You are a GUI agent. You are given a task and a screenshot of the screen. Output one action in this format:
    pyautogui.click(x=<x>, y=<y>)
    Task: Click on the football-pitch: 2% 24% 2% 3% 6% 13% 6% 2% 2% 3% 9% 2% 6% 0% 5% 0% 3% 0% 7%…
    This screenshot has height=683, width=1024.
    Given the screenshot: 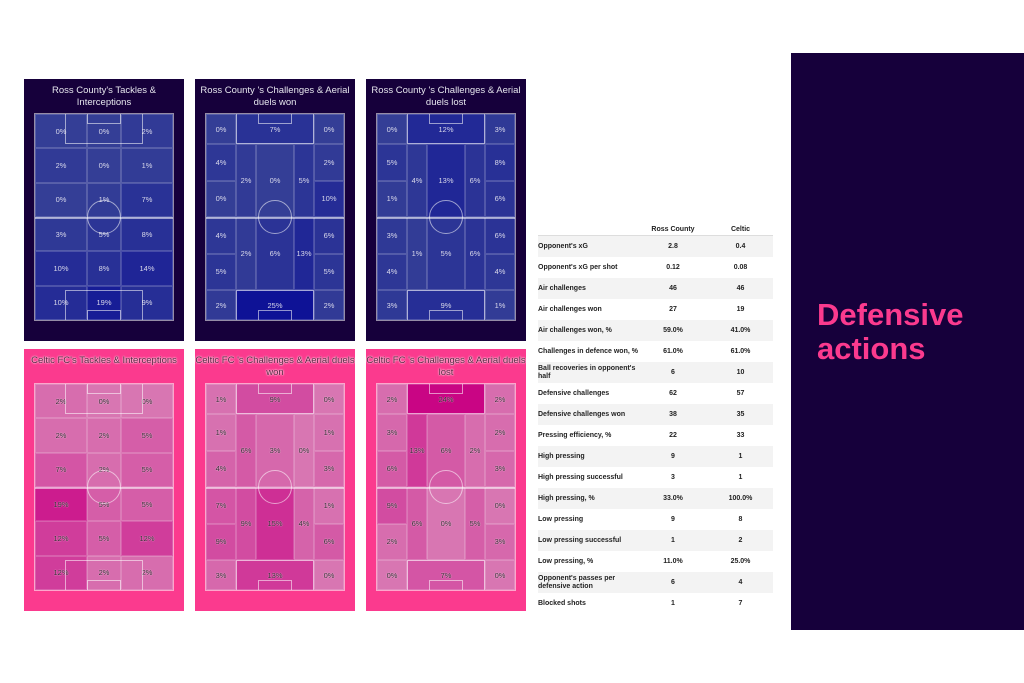 What is the action you would take?
    pyautogui.click(x=446, y=487)
    